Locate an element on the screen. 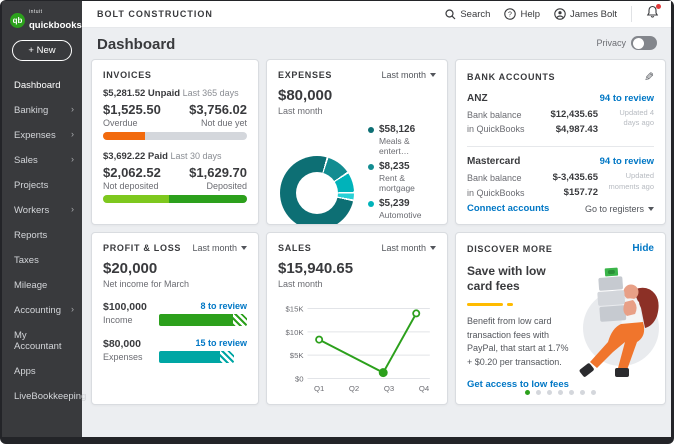 Image resolution: width=674 pixels, height=444 pixels. y-tick: $5K is located at coordinates (297, 355).